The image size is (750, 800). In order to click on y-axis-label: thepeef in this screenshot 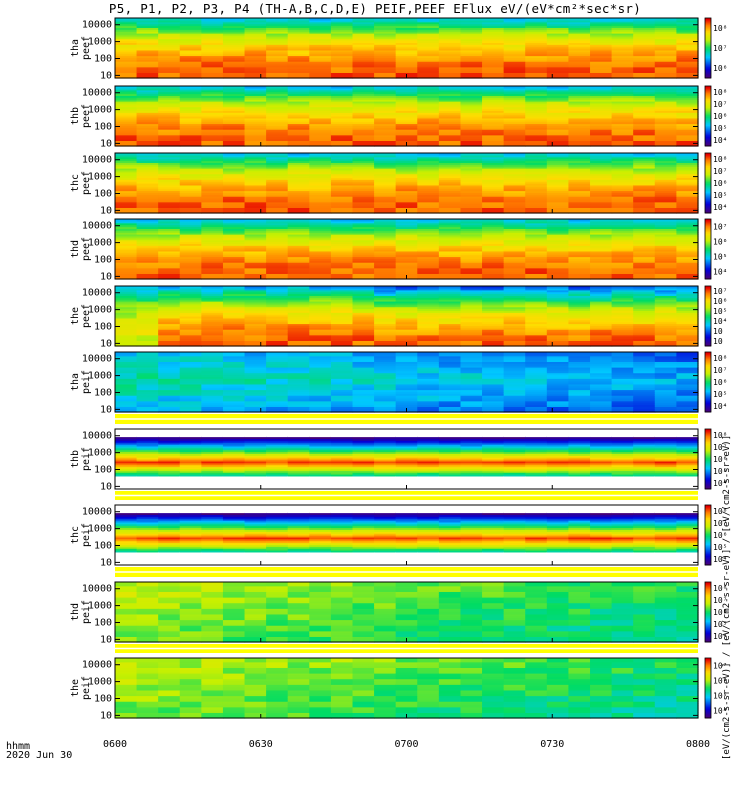, I will do `click(81, 316)`.